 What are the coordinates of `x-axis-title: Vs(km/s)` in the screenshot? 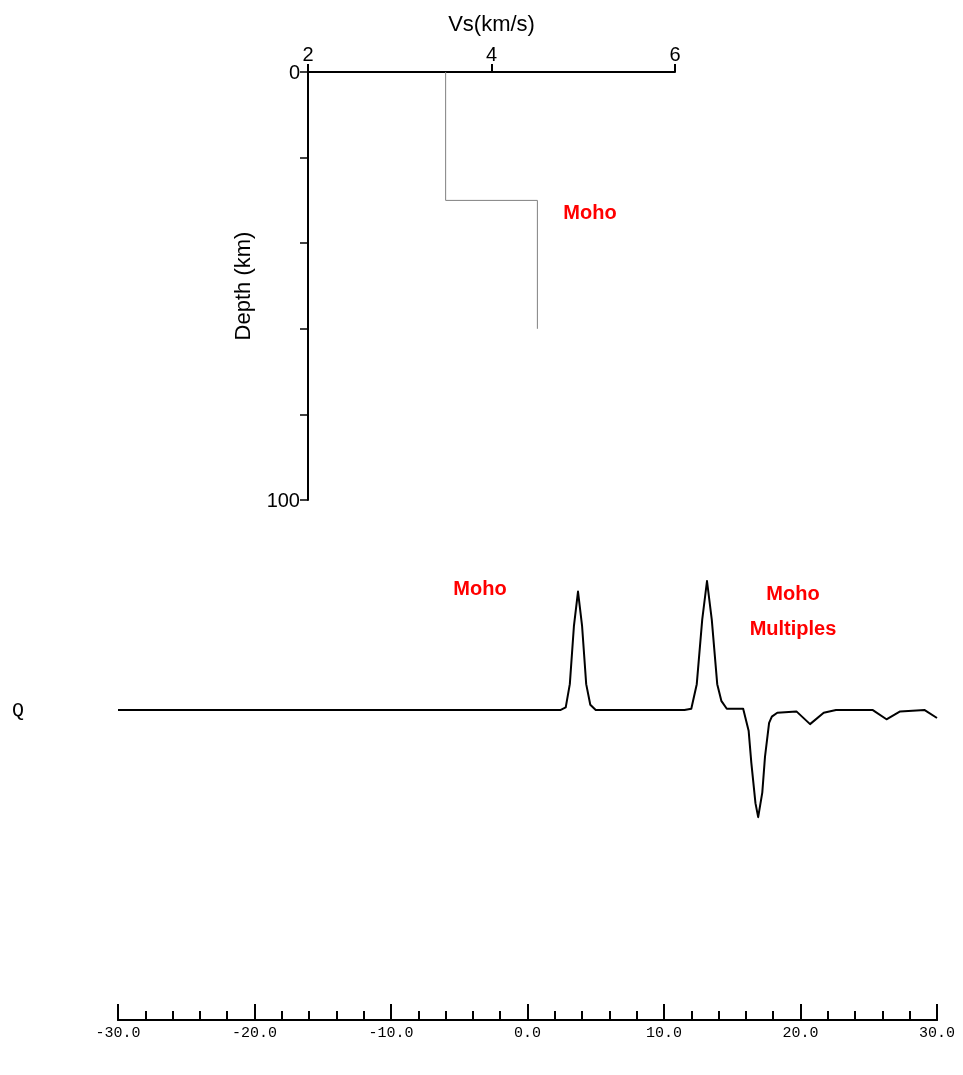 It's located at (491, 23).